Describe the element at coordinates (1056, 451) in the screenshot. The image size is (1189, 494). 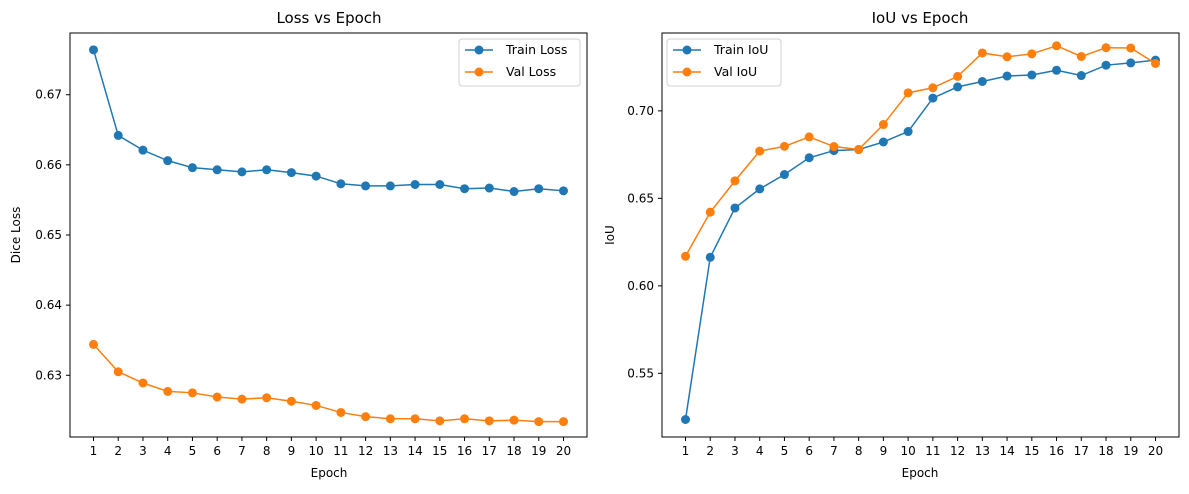
I see `iou-x-tick-label: 16` at that location.